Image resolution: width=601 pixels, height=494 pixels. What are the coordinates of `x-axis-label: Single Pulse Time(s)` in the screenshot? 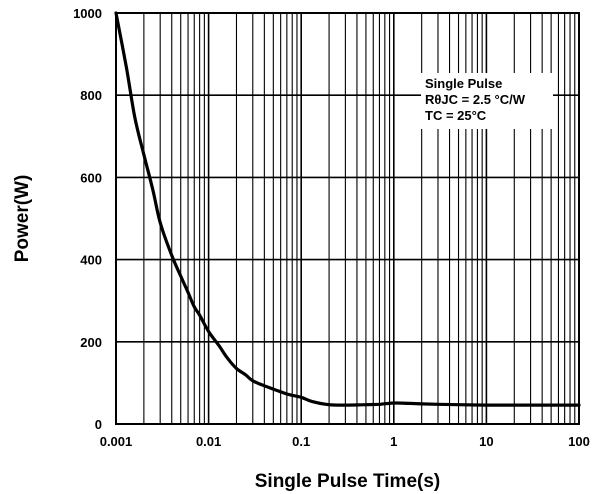 It's located at (347, 481).